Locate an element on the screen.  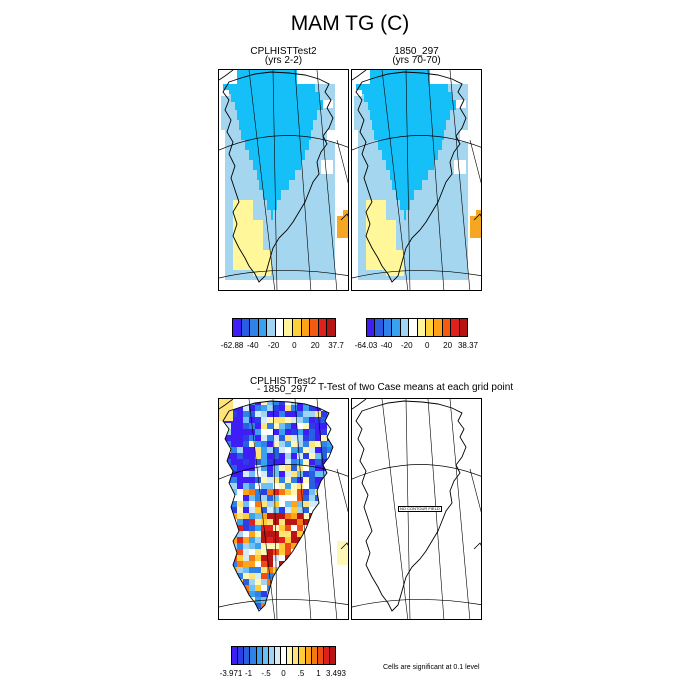
panel-tr-title: 1850_297 is located at coordinates (416, 51).